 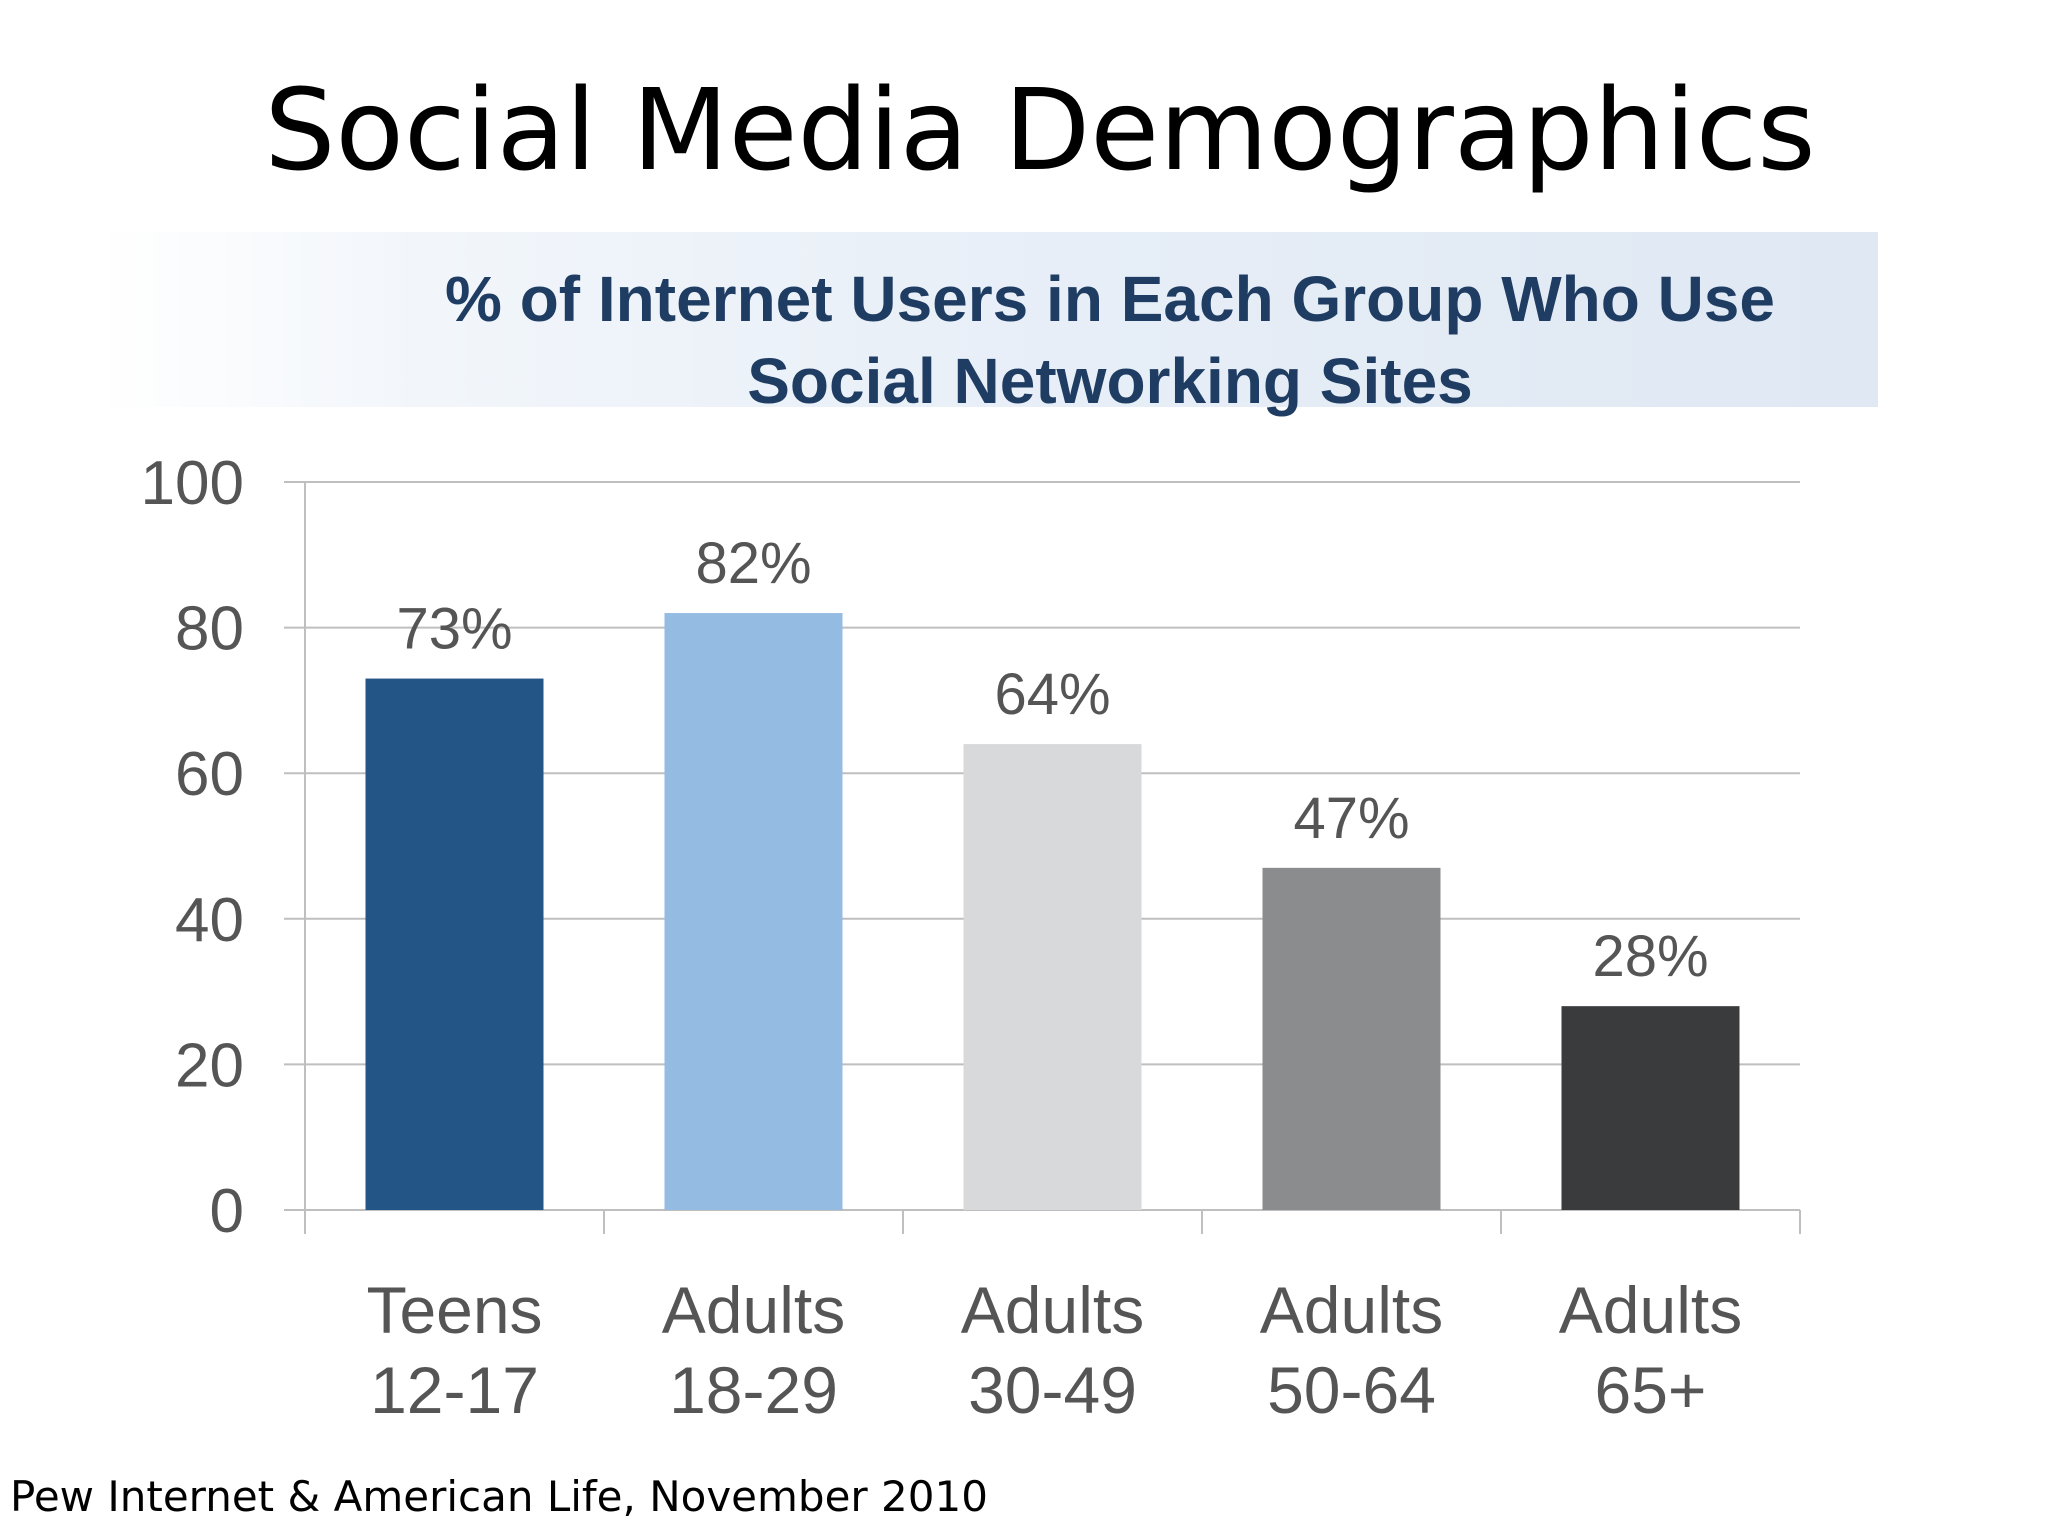 I want to click on x-category-label: 50-64, so click(x=1351, y=1390).